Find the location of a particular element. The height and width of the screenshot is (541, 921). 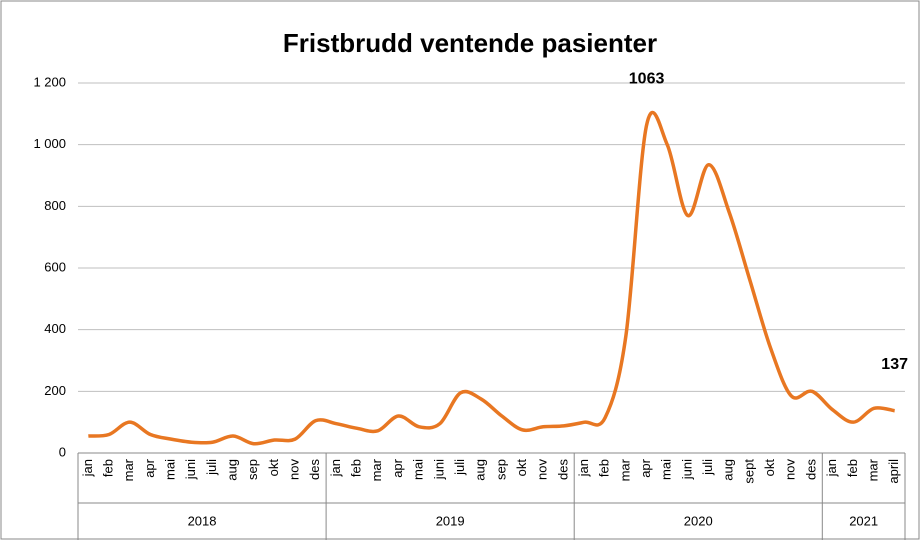

y-tick-label: 200 is located at coordinates (55, 390).